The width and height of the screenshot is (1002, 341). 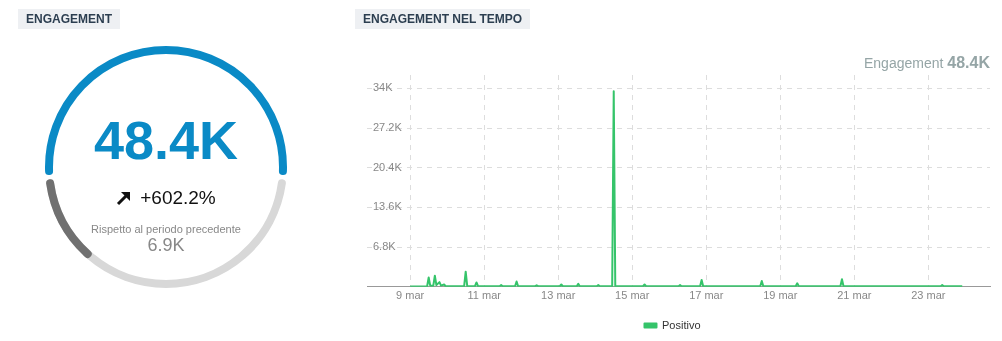 I want to click on text: ENGAGEMENT, so click(x=69, y=19).